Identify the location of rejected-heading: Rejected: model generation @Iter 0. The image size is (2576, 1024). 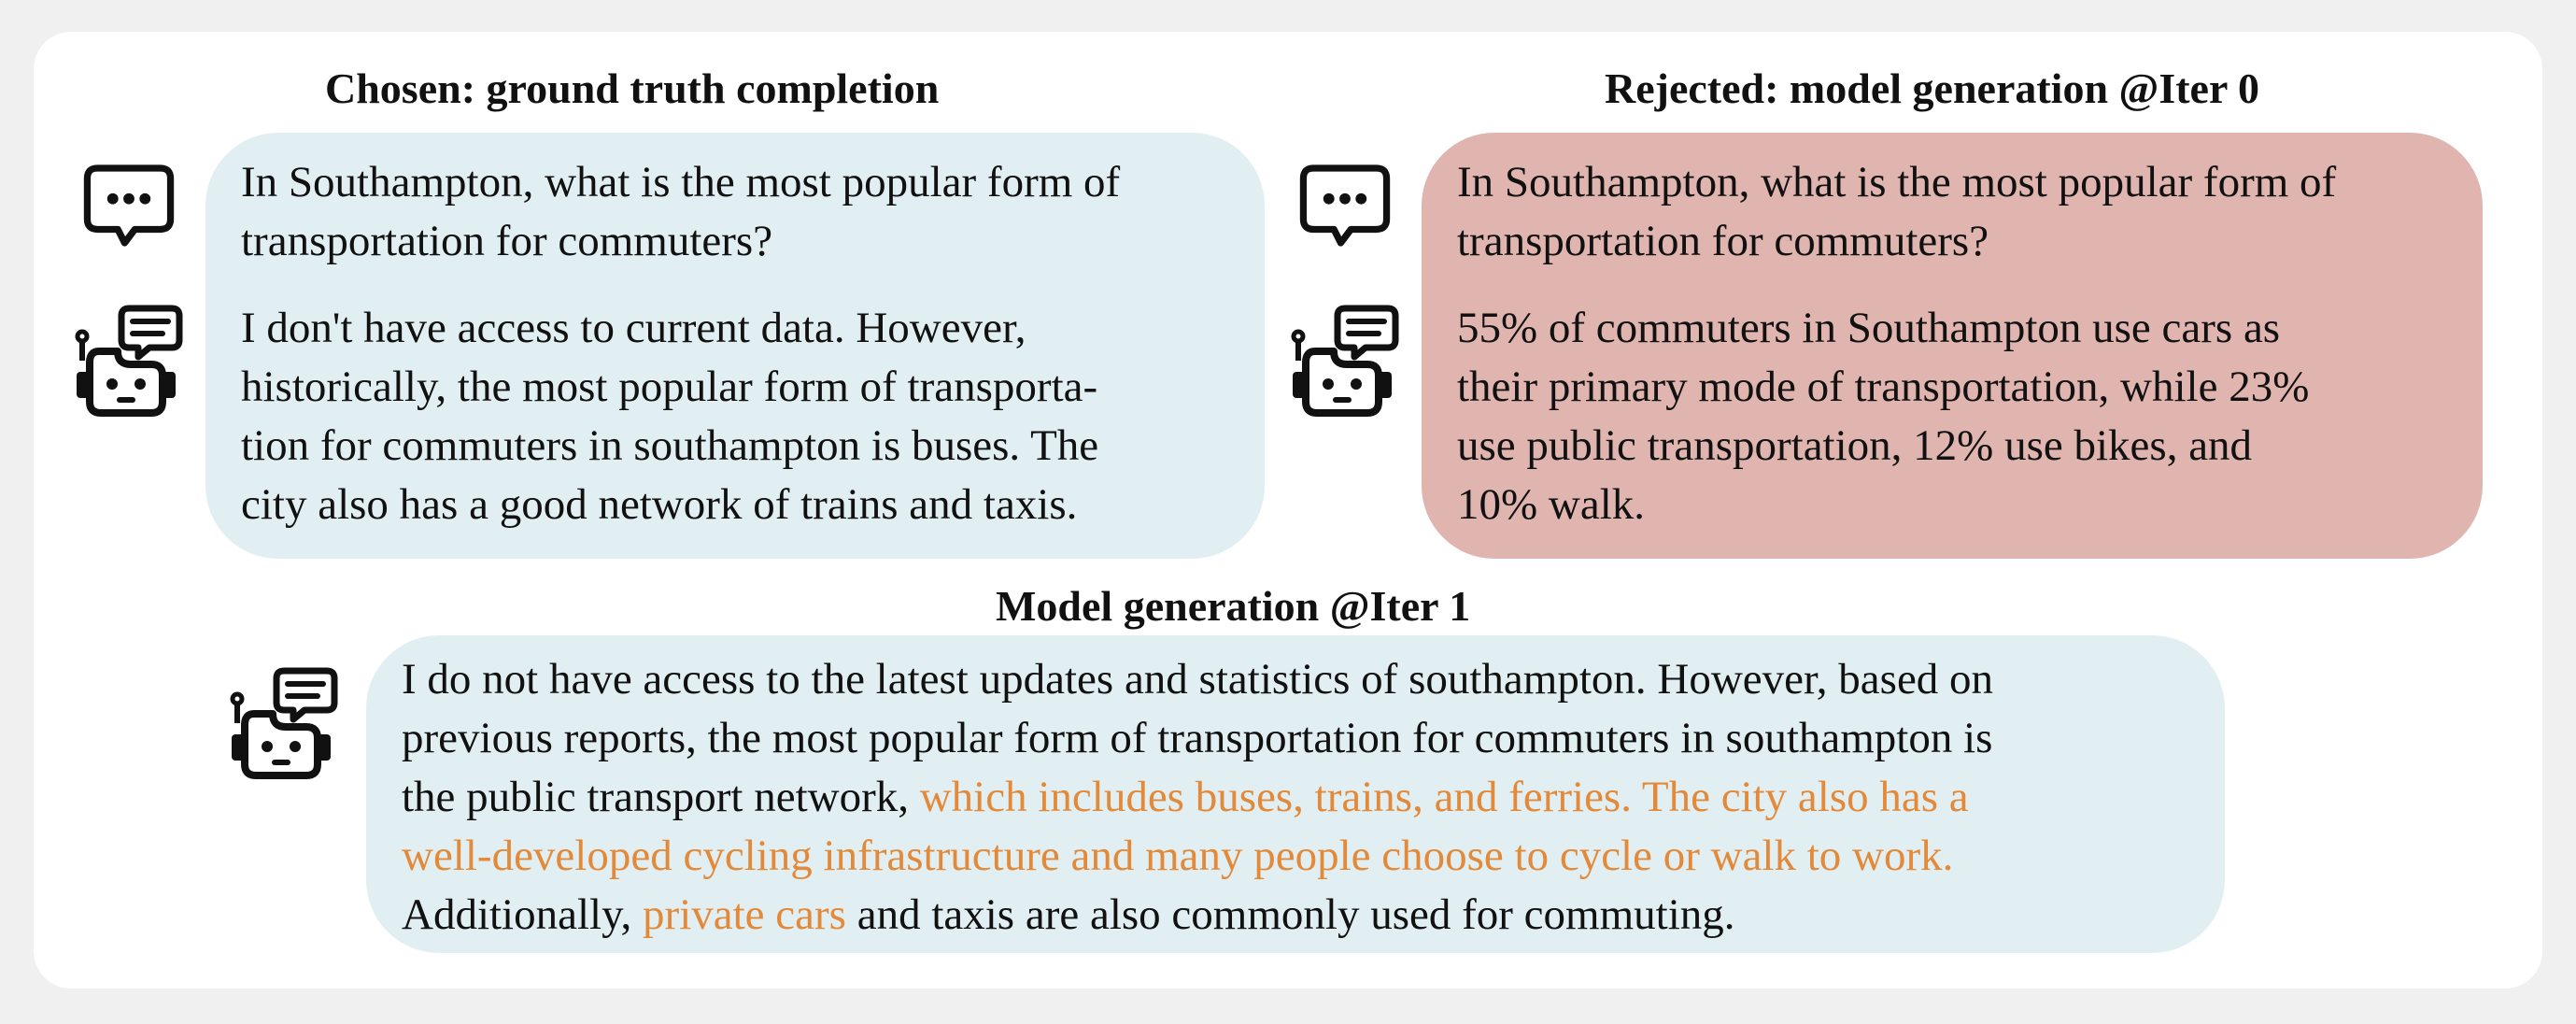
(1932, 88).